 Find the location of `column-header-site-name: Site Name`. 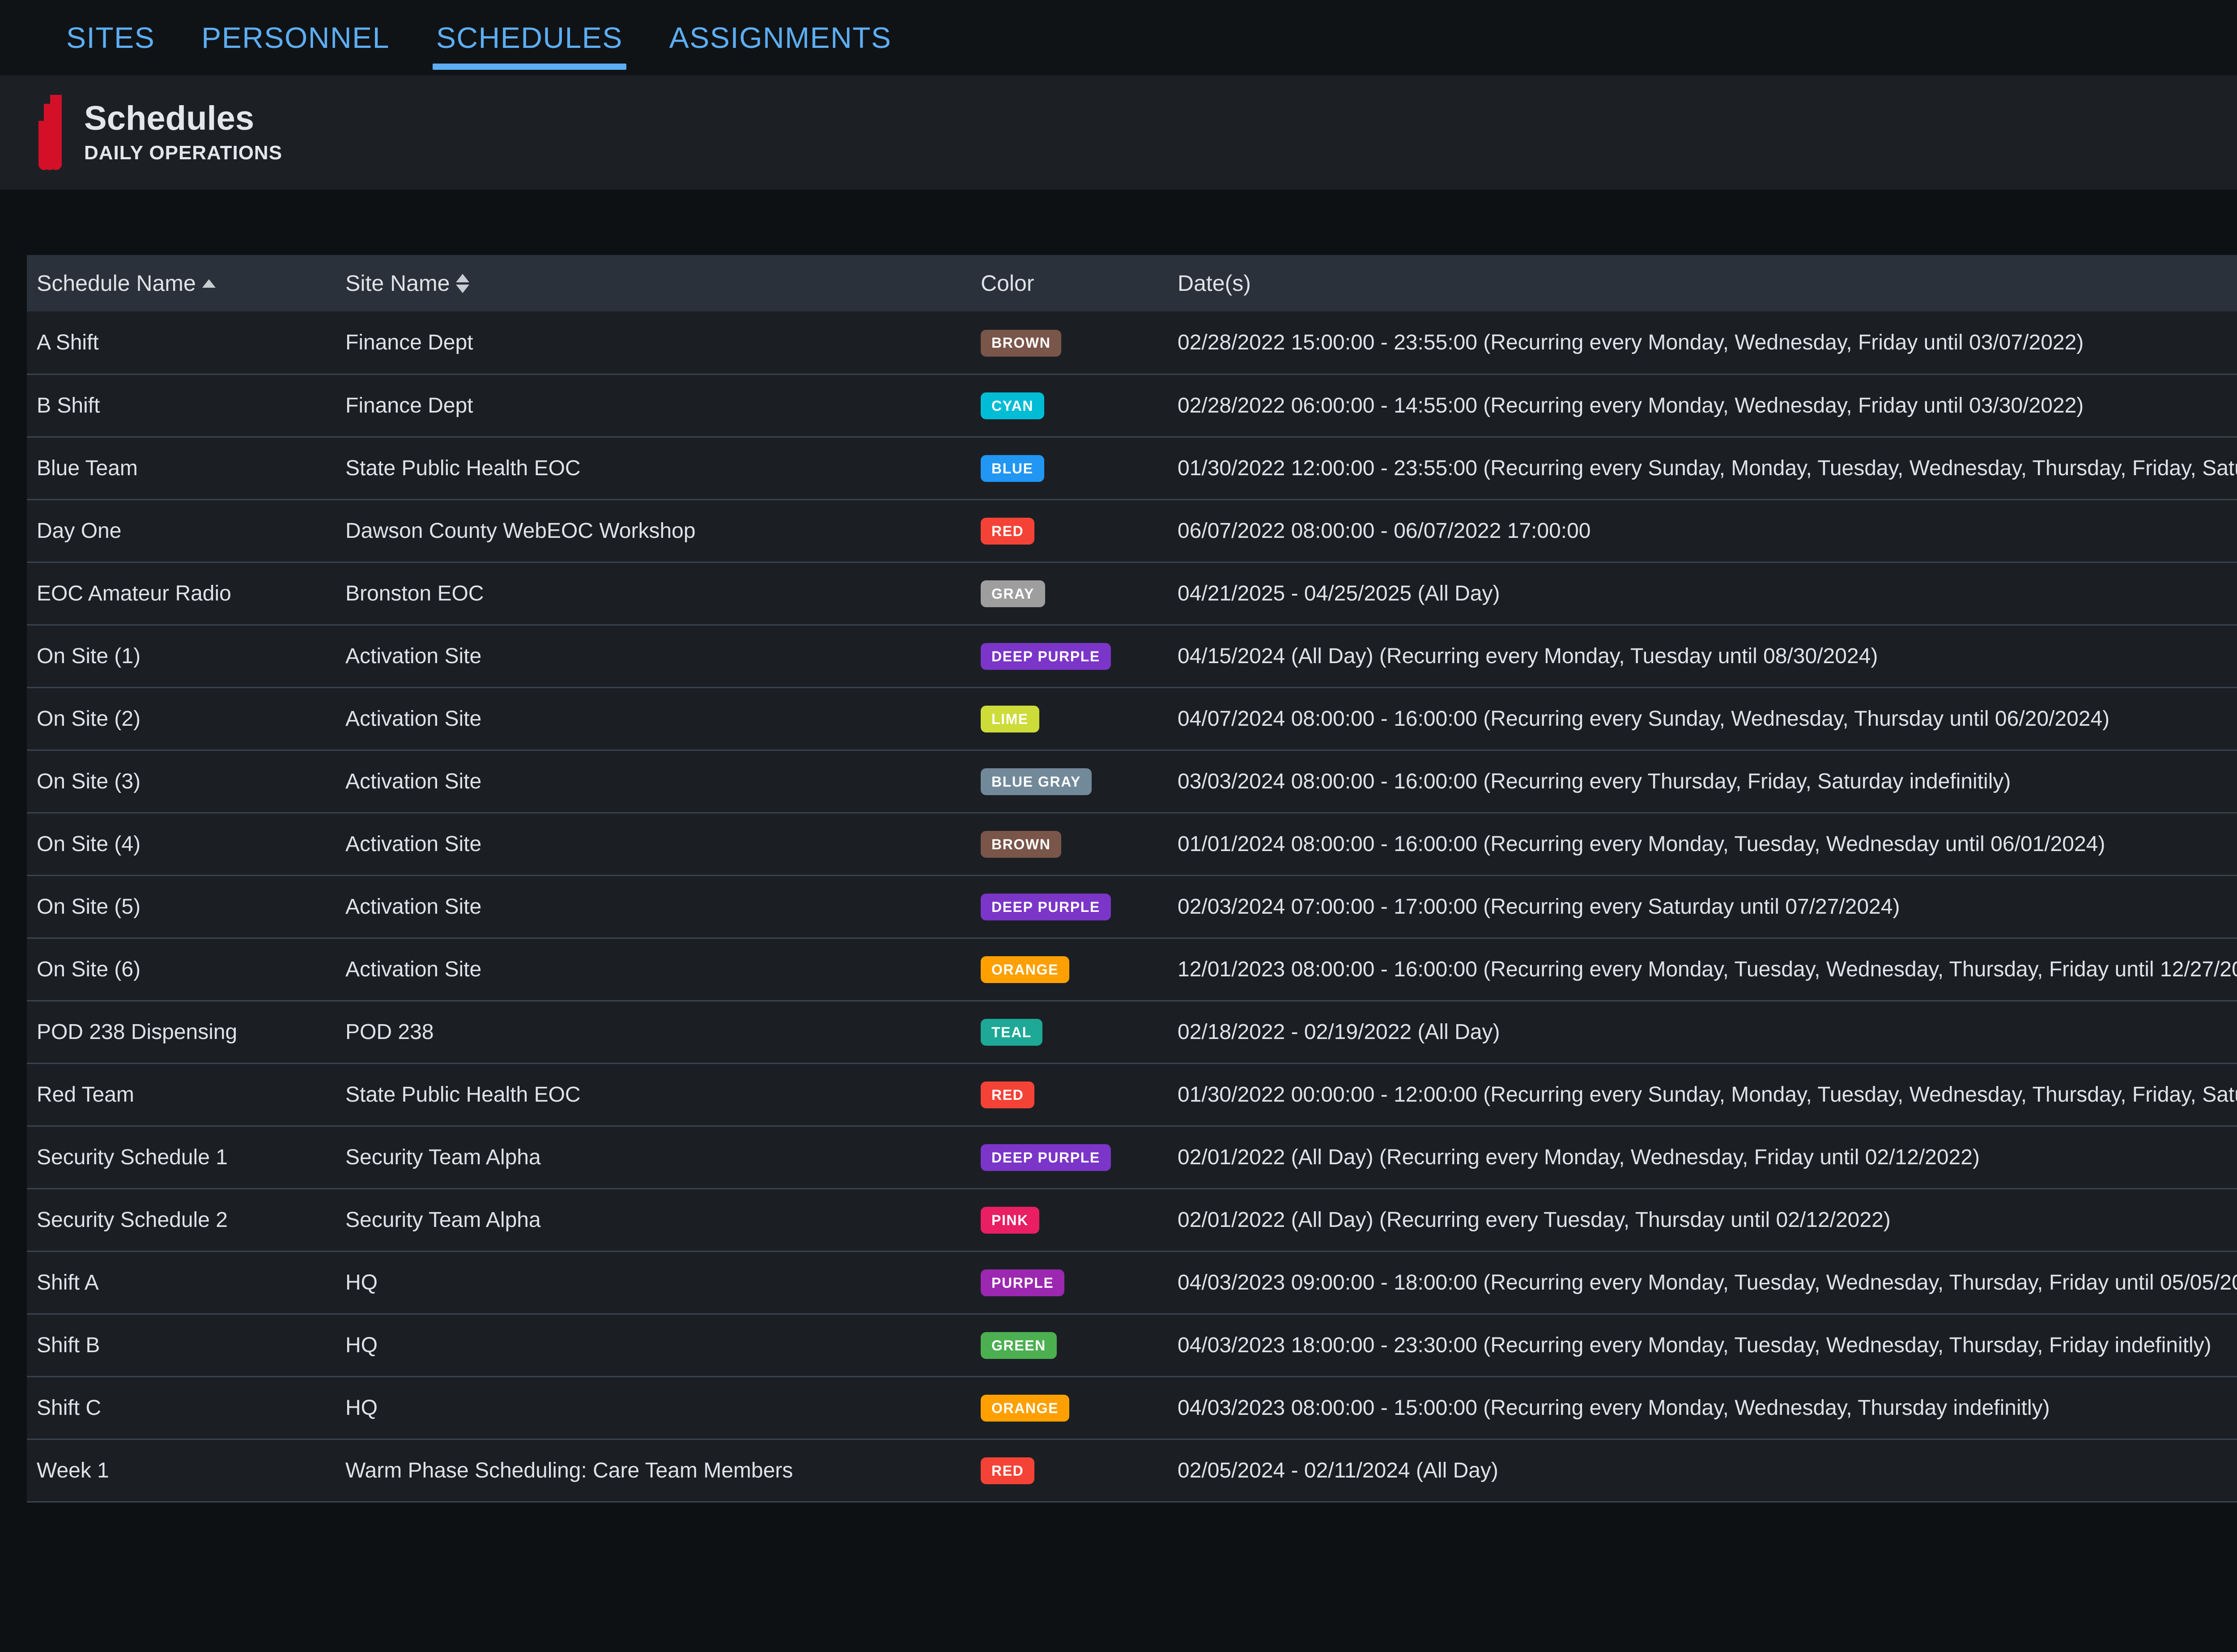

column-header-site-name: Site Name is located at coordinates (653, 283).